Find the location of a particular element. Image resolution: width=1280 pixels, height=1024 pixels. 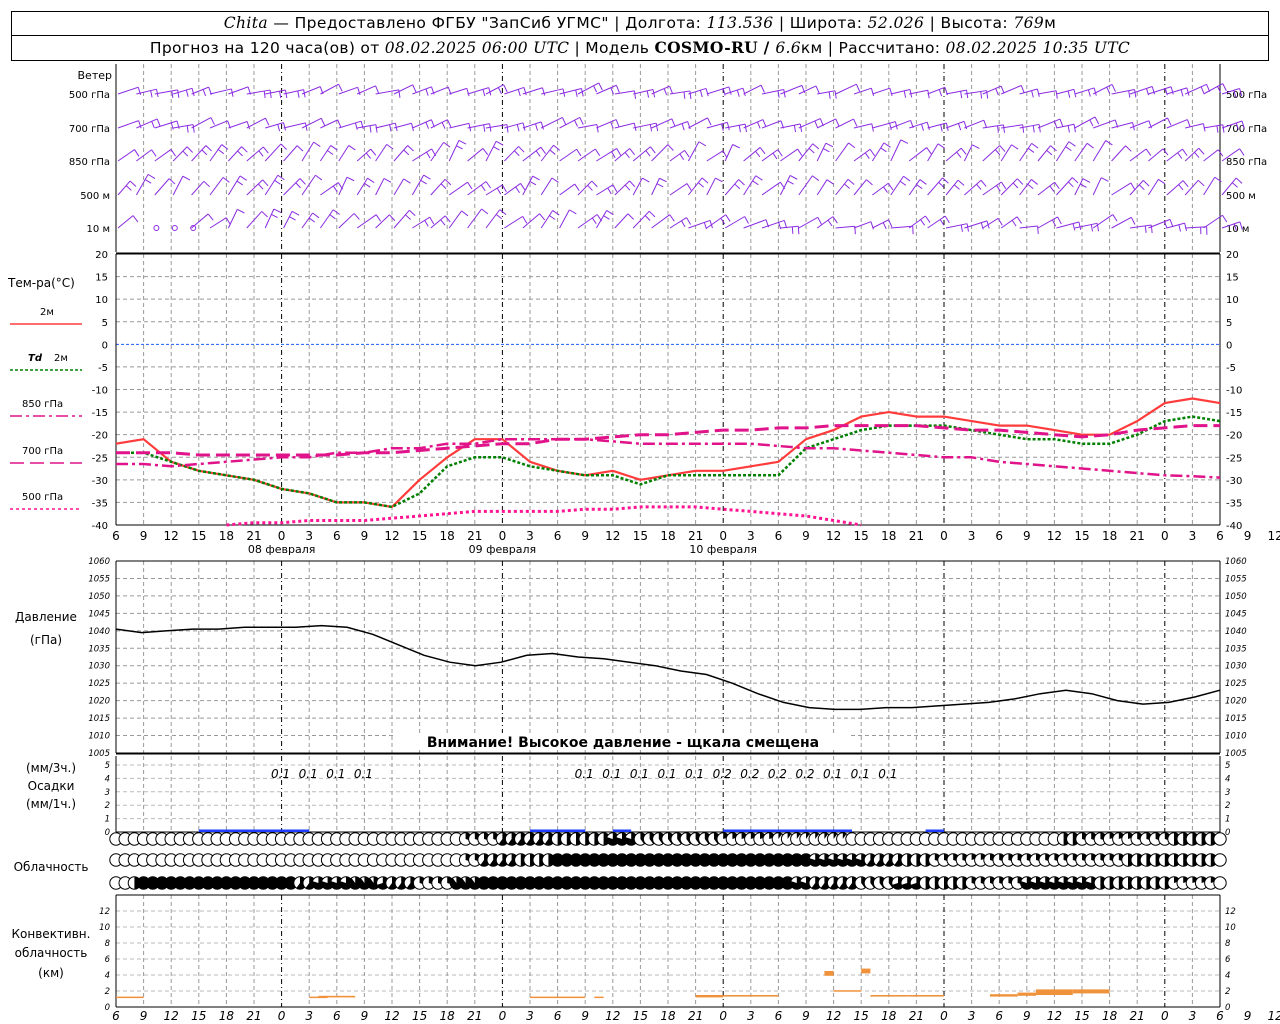

x-tick-label: 9 is located at coordinates (1248, 536).